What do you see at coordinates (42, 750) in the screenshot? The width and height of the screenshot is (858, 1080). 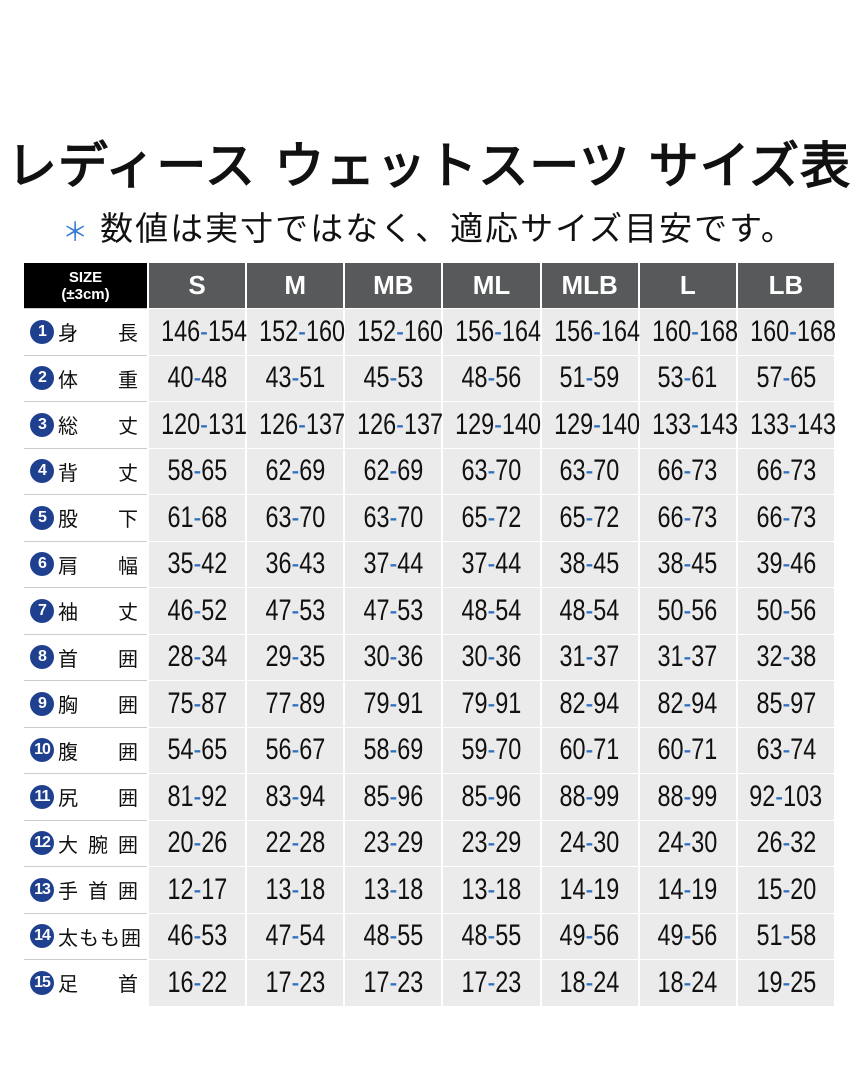 I see `row-number: 10` at bounding box center [42, 750].